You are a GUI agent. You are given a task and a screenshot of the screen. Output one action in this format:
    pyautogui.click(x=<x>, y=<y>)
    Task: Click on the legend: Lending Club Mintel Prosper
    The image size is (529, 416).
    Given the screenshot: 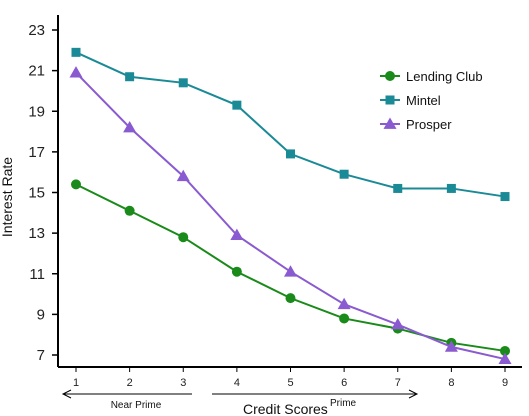 What is the action you would take?
    pyautogui.click(x=431, y=100)
    